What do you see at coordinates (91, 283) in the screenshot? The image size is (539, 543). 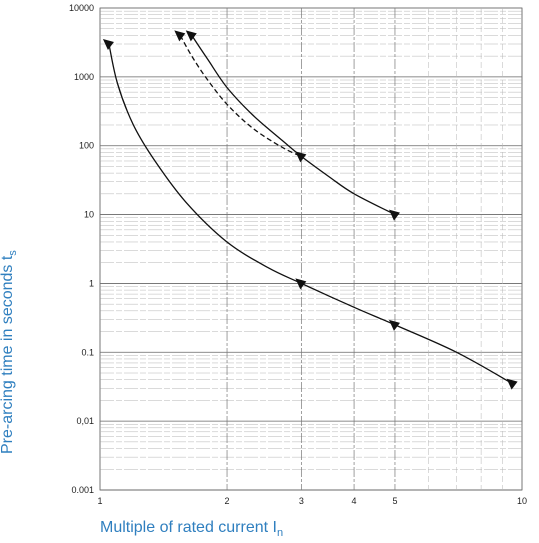 I see `y-tick-label: 1` at bounding box center [91, 283].